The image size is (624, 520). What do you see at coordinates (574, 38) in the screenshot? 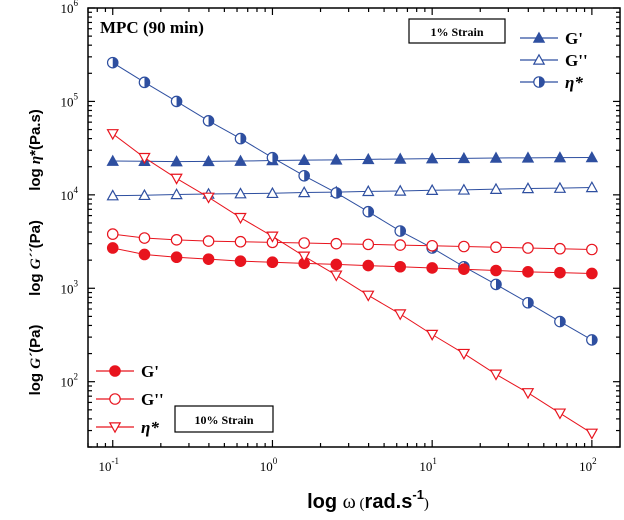
I see `legend-label-g0-s0: G'` at bounding box center [574, 38].